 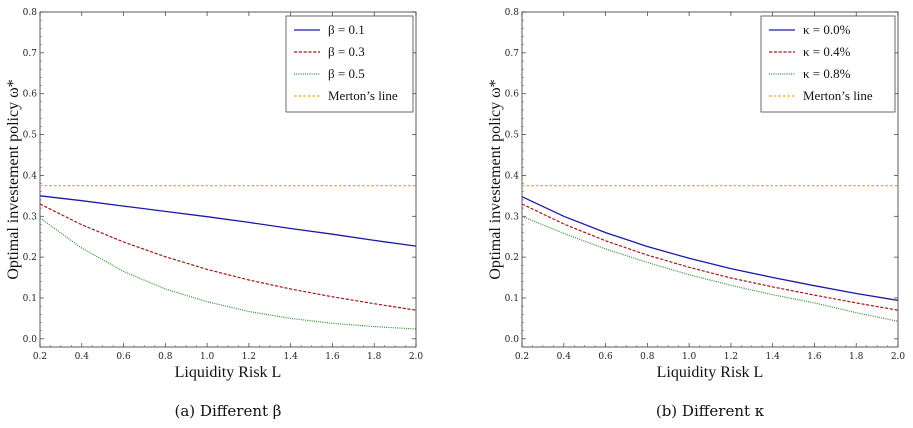 What do you see at coordinates (827, 73) in the screenshot?
I see `legend-label-2: κ = 0.8%` at bounding box center [827, 73].